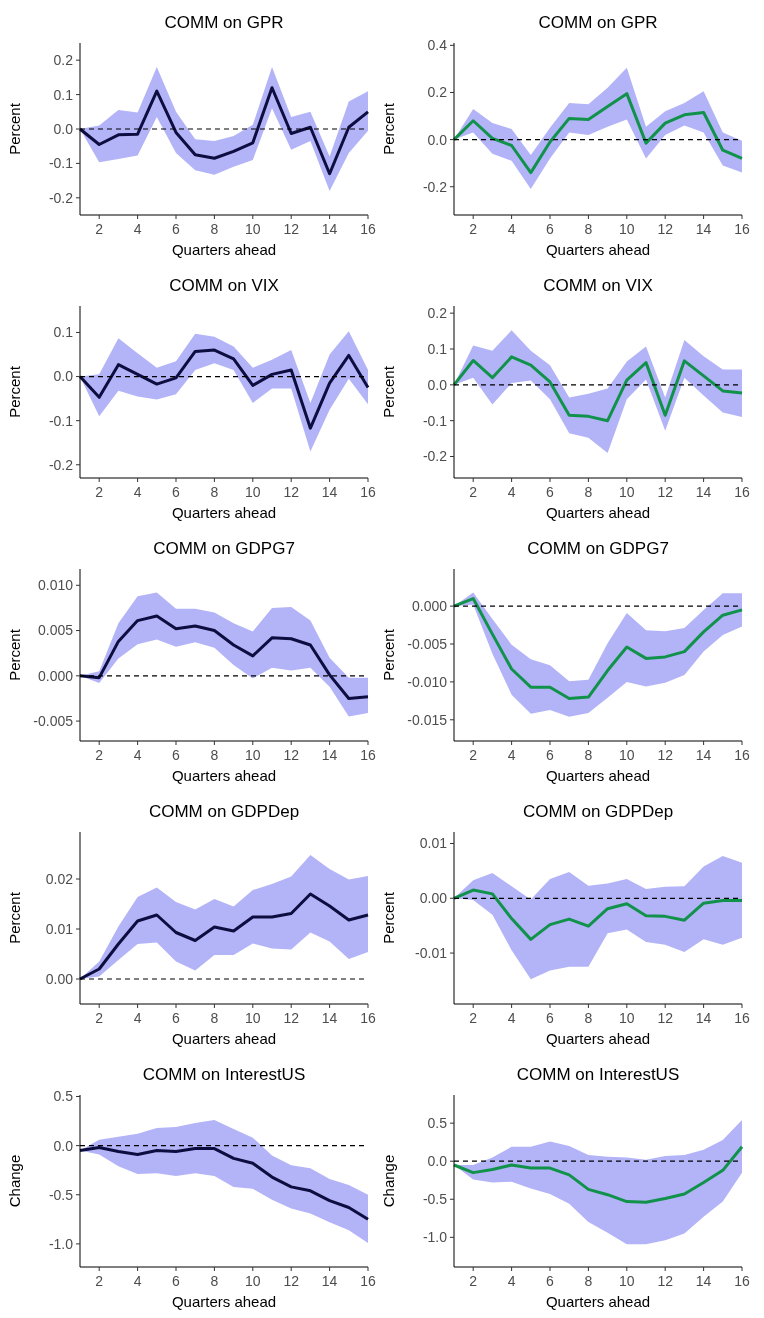  I want to click on y-tick-label: 0.00, so click(59, 978).